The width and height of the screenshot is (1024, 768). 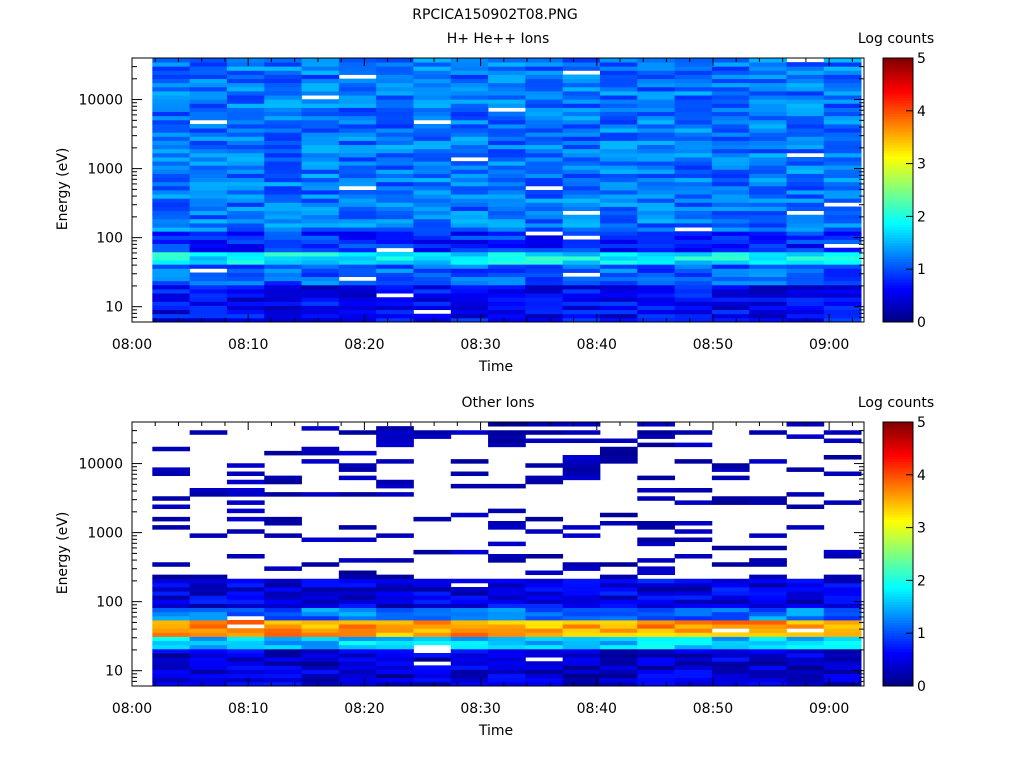 What do you see at coordinates (480, 345) in the screenshot?
I see `x-tick-label: 08:30` at bounding box center [480, 345].